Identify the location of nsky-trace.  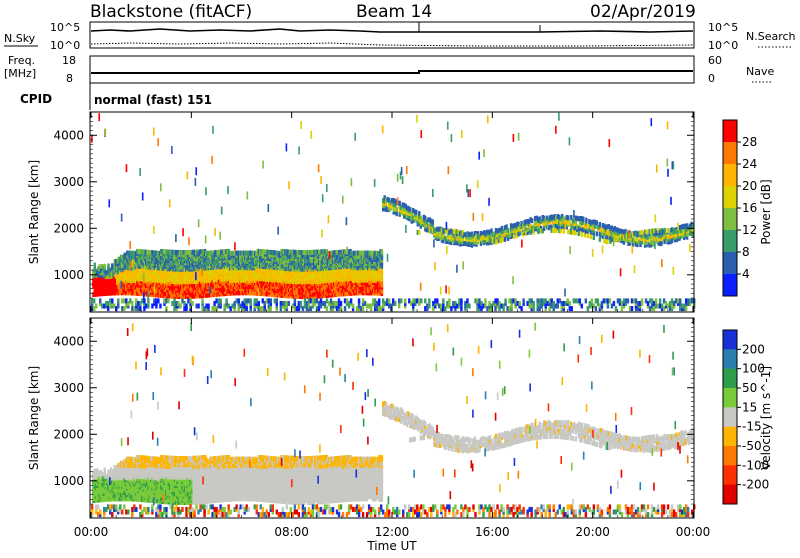
(392, 30).